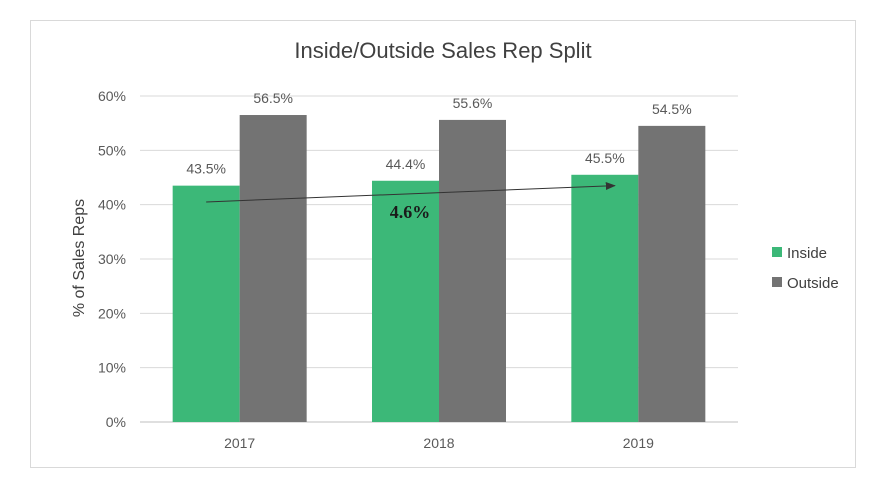 The height and width of the screenshot is (485, 885). What do you see at coordinates (638, 443) in the screenshot?
I see `x-tick-label: 2019` at bounding box center [638, 443].